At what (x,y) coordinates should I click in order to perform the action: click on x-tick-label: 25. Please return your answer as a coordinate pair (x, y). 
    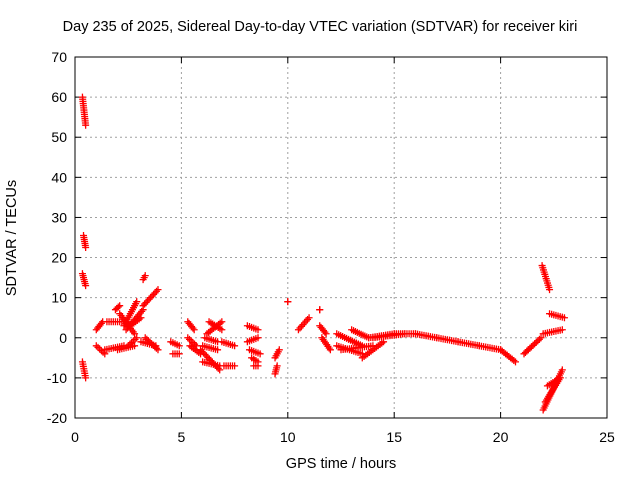
    Looking at the image, I should click on (607, 437).